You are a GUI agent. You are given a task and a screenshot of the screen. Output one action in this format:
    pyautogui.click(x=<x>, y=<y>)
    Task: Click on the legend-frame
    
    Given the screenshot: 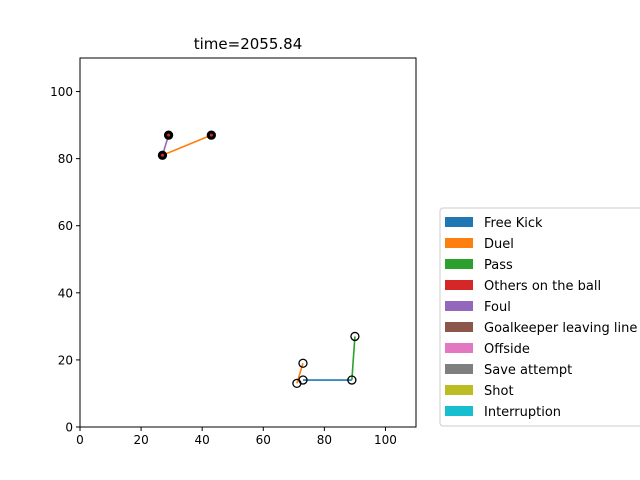 What is the action you would take?
    pyautogui.click(x=539, y=317)
    